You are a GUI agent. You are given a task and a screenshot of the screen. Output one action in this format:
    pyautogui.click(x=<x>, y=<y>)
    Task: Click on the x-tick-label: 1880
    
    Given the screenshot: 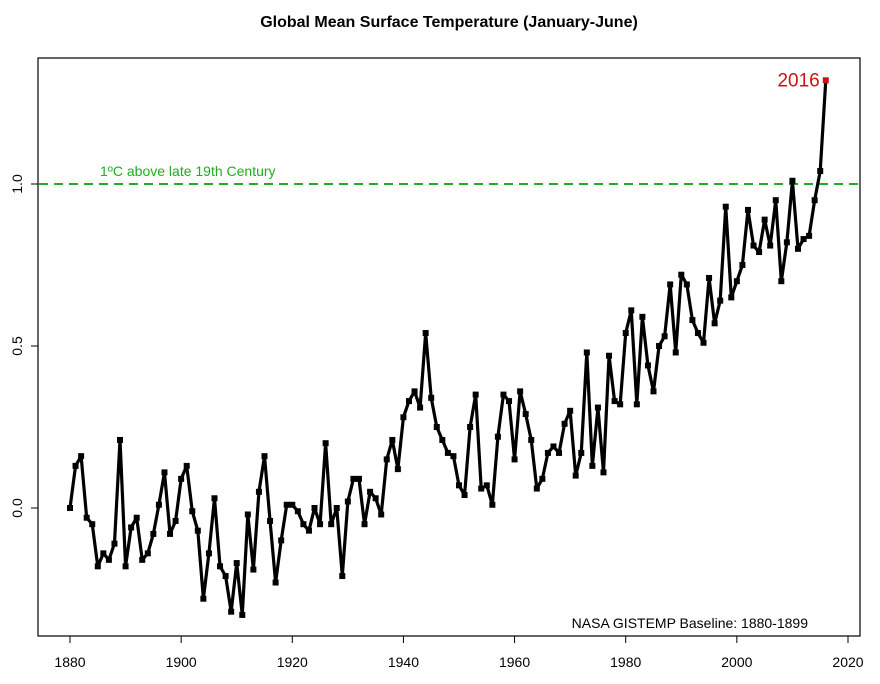 What is the action you would take?
    pyautogui.click(x=69, y=662)
    